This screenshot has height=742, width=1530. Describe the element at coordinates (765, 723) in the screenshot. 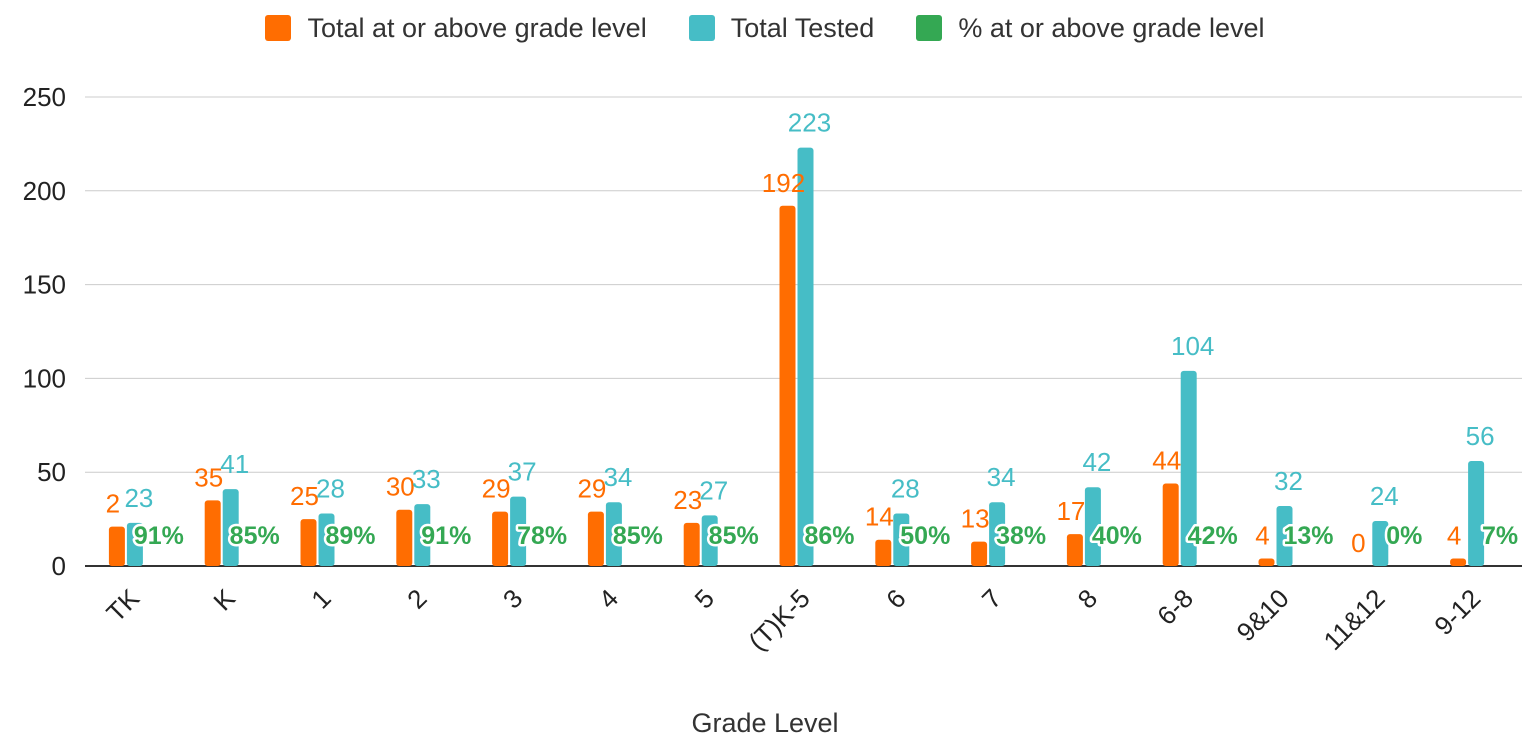

I see `x-axis-title: Grade Level` at that location.